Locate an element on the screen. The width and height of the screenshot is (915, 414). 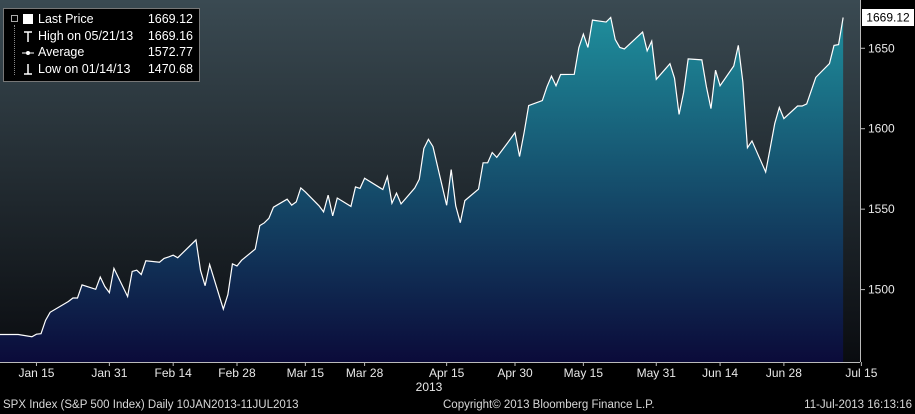
x-tick-label: Jul 15 is located at coordinates (861, 373).